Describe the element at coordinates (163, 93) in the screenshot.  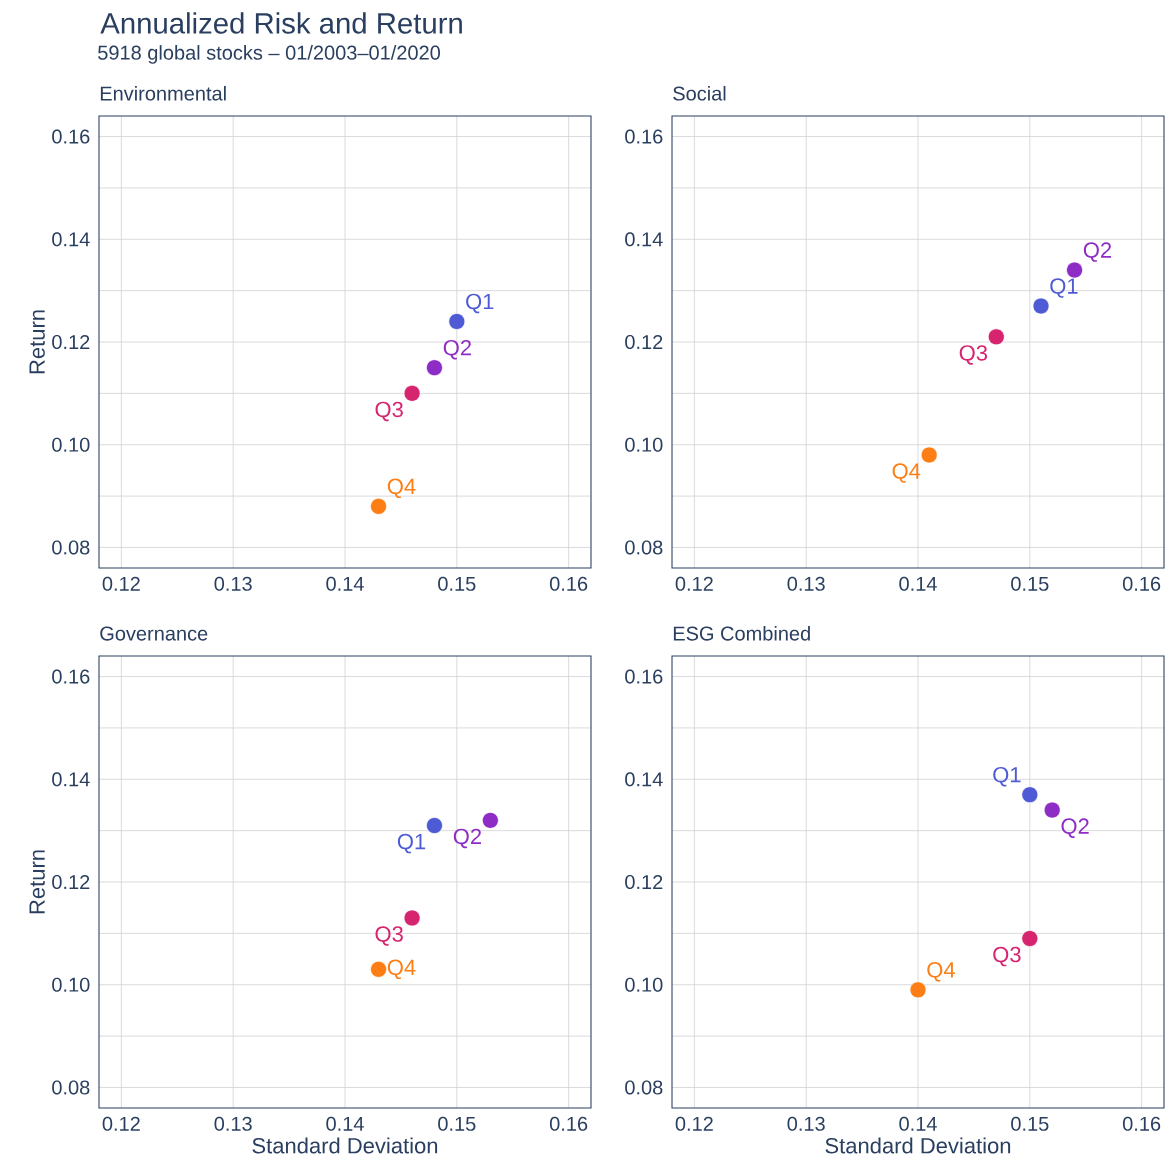
I see `chart-title: Environmental` at that location.